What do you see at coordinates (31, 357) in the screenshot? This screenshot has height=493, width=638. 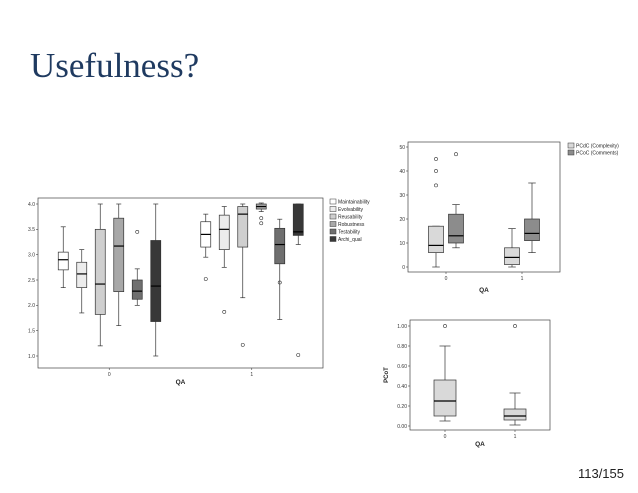 I see `y-tick-label: 1.0` at bounding box center [31, 357].